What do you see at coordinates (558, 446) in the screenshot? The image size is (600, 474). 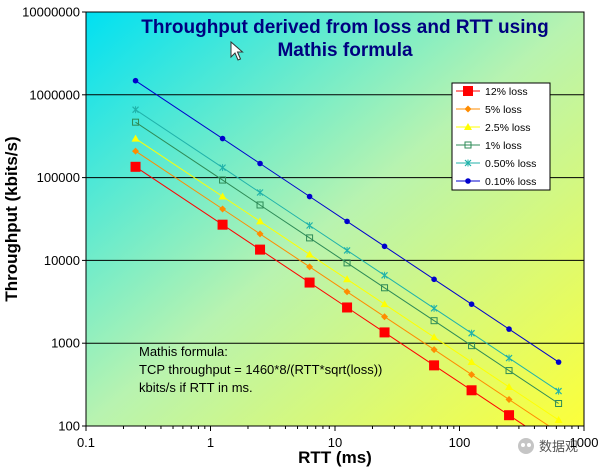 I see `watermark-text: 数据观` at bounding box center [558, 446].